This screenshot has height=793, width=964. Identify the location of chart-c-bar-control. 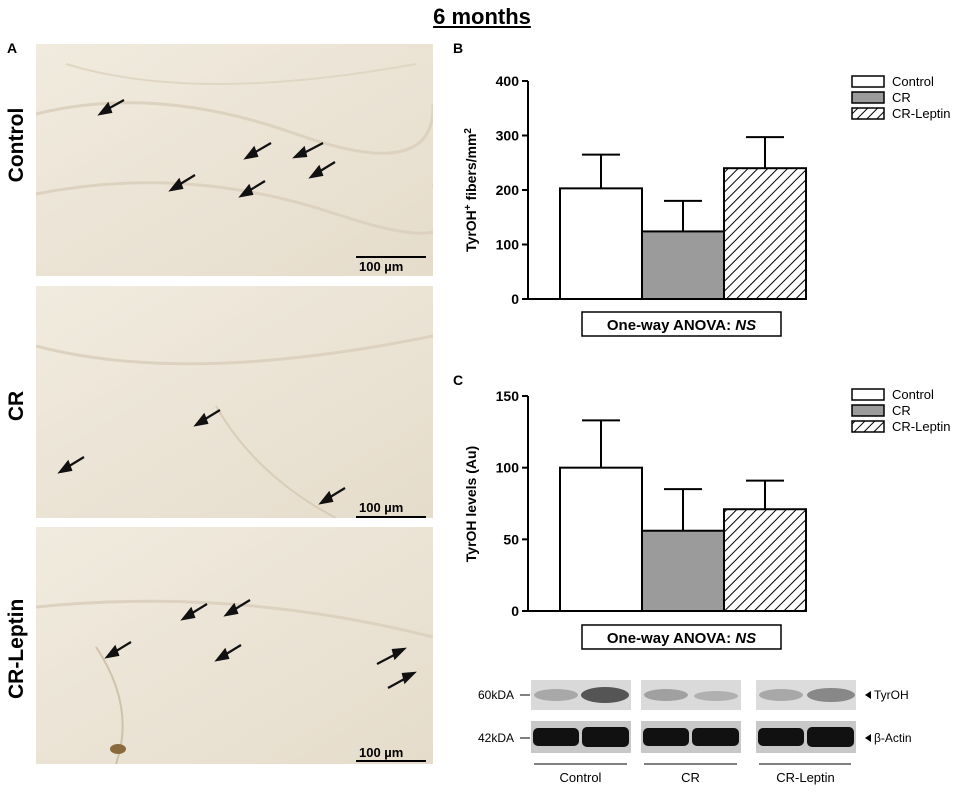
(601, 539).